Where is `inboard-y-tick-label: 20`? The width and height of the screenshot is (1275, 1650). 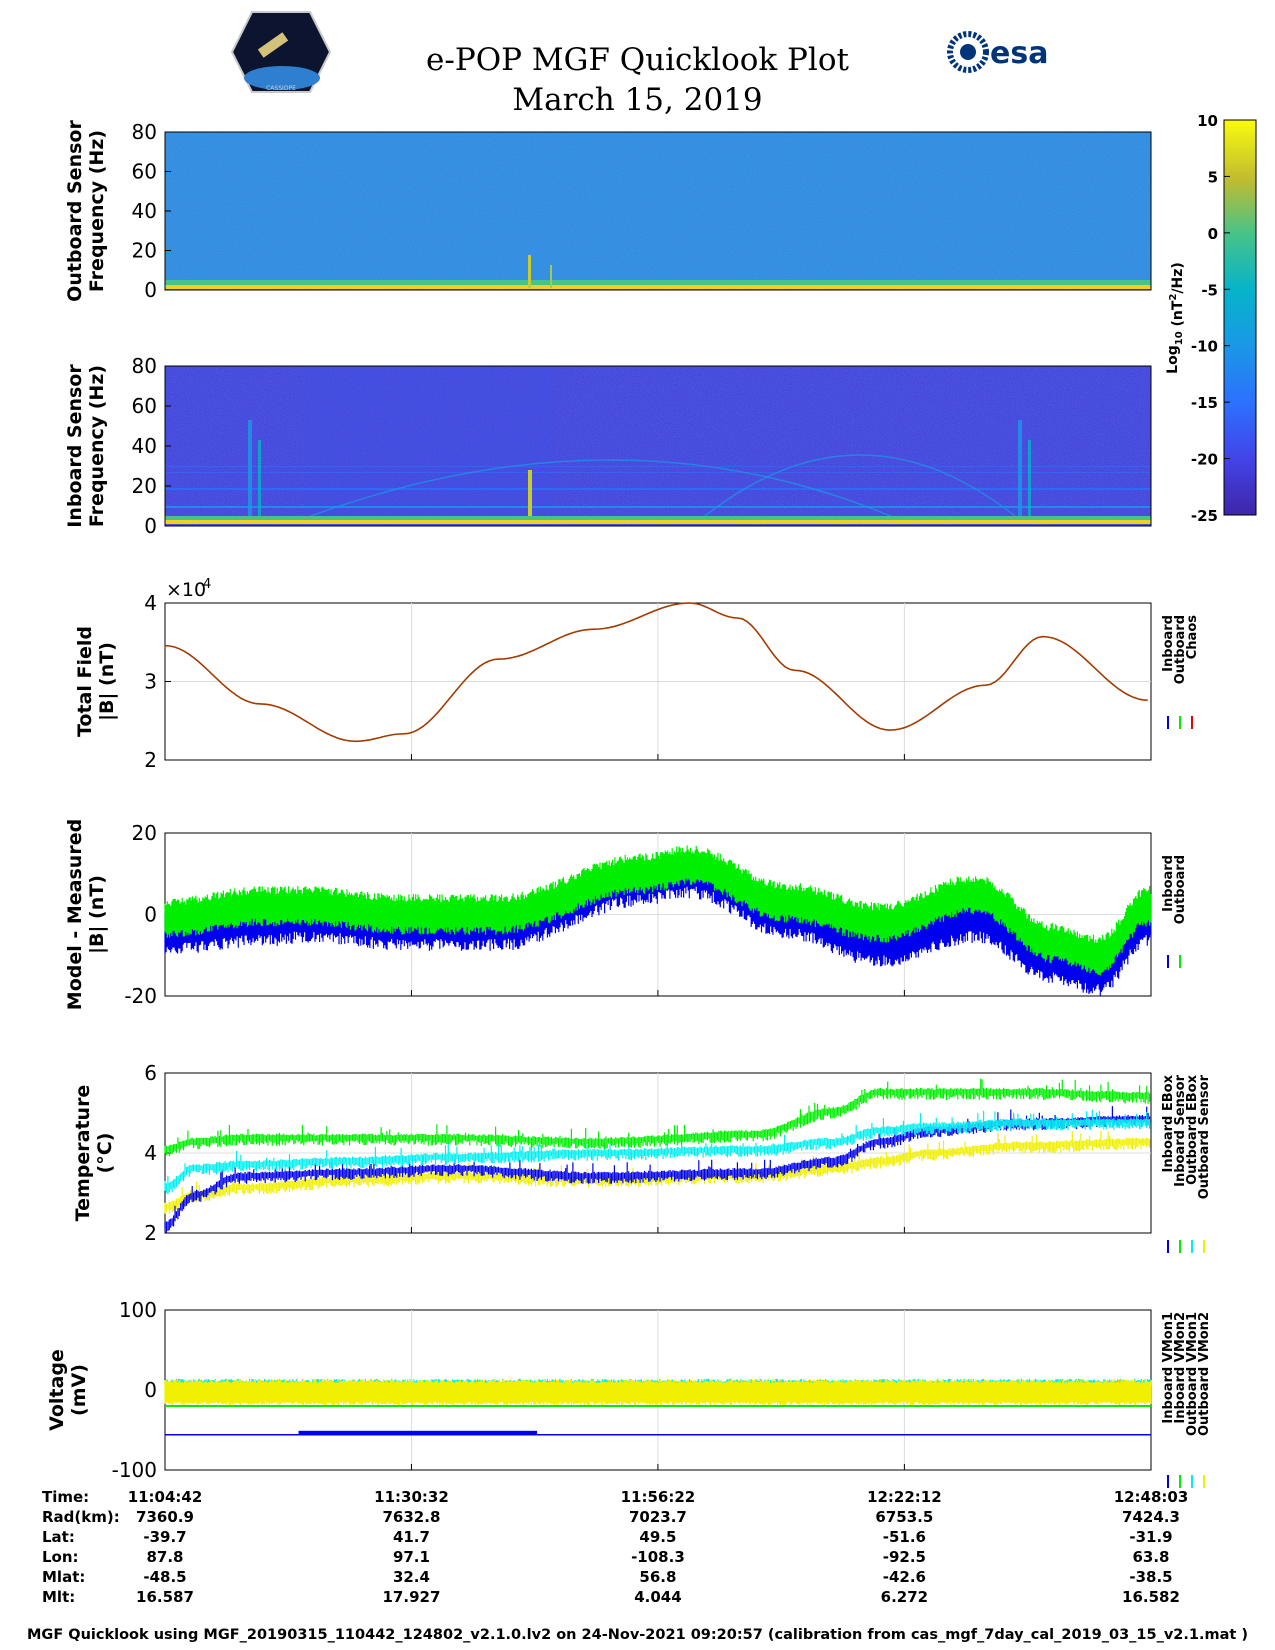
inboard-y-tick-label: 20 is located at coordinates (144, 486).